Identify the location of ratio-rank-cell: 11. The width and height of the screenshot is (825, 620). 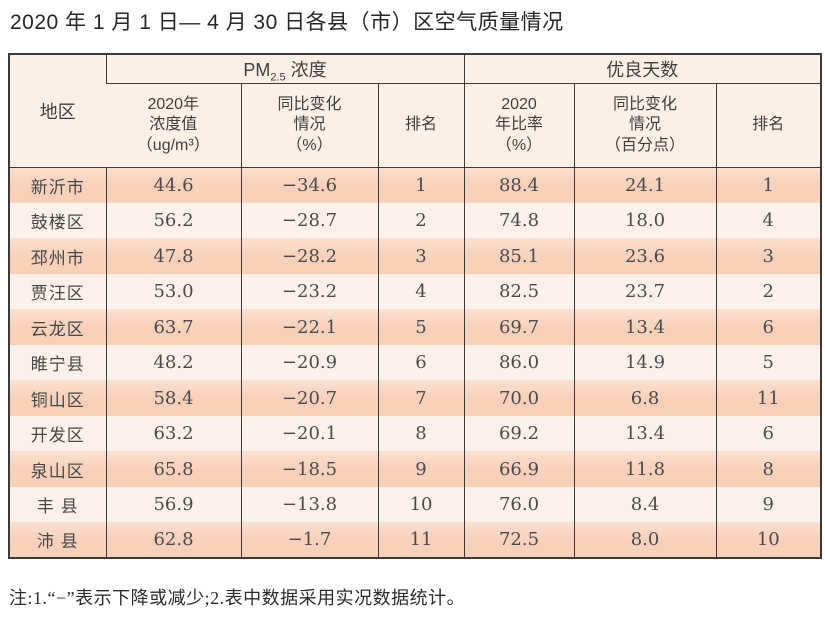
(768, 398).